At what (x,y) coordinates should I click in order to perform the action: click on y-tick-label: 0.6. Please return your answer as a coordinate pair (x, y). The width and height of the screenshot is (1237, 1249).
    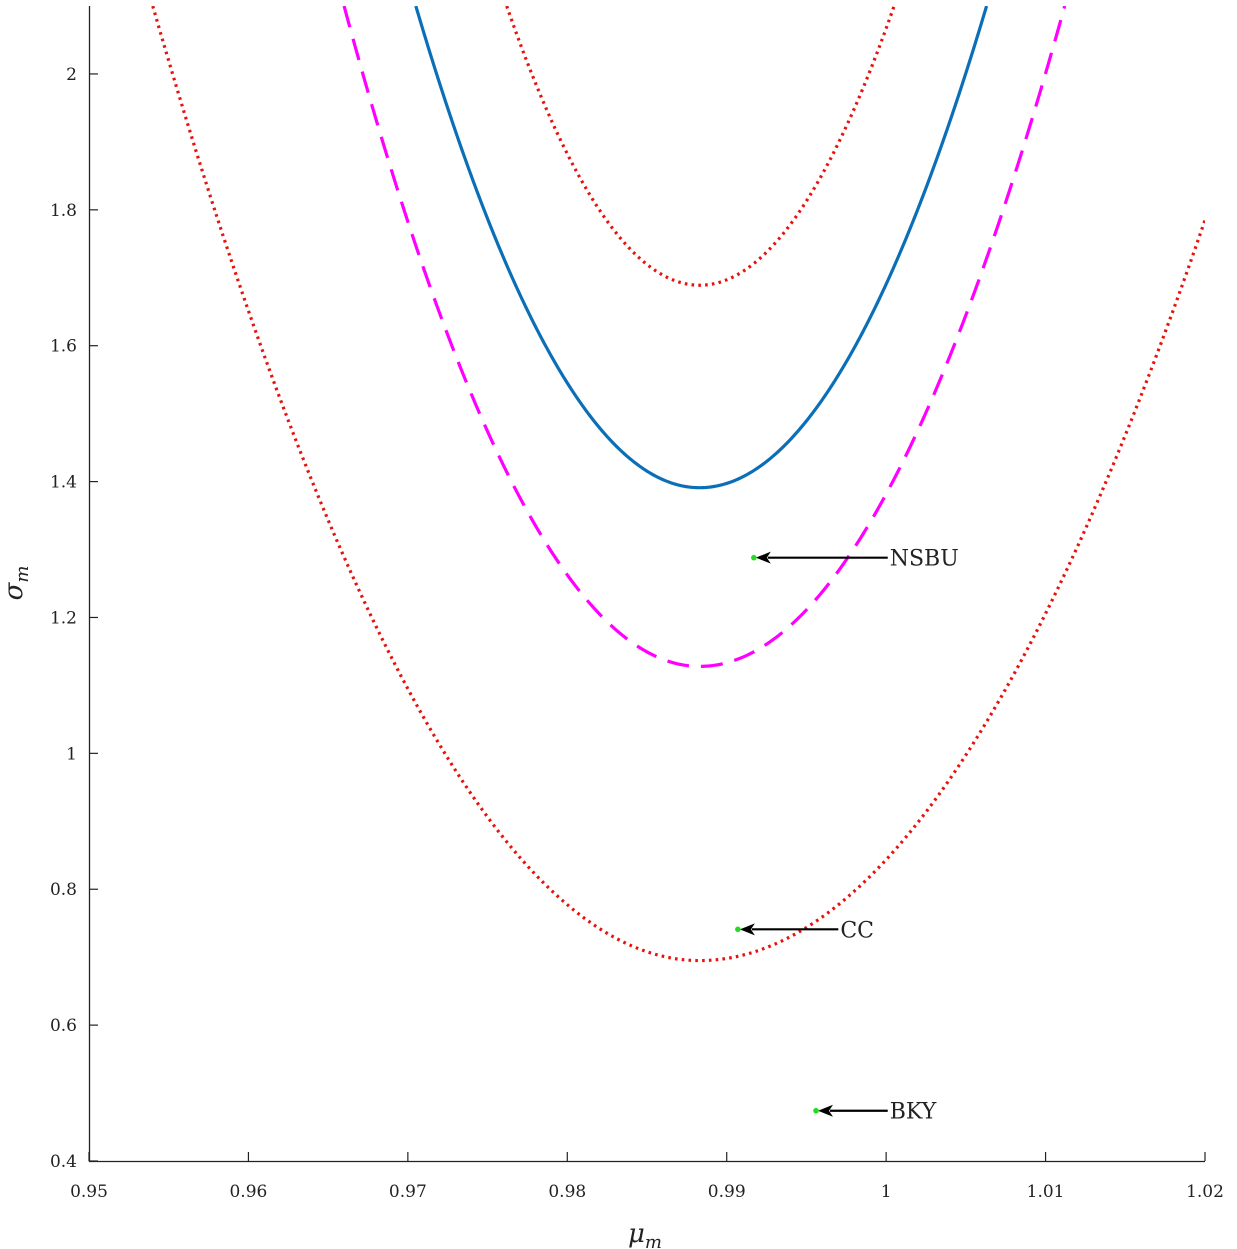
    Looking at the image, I should click on (63, 1026).